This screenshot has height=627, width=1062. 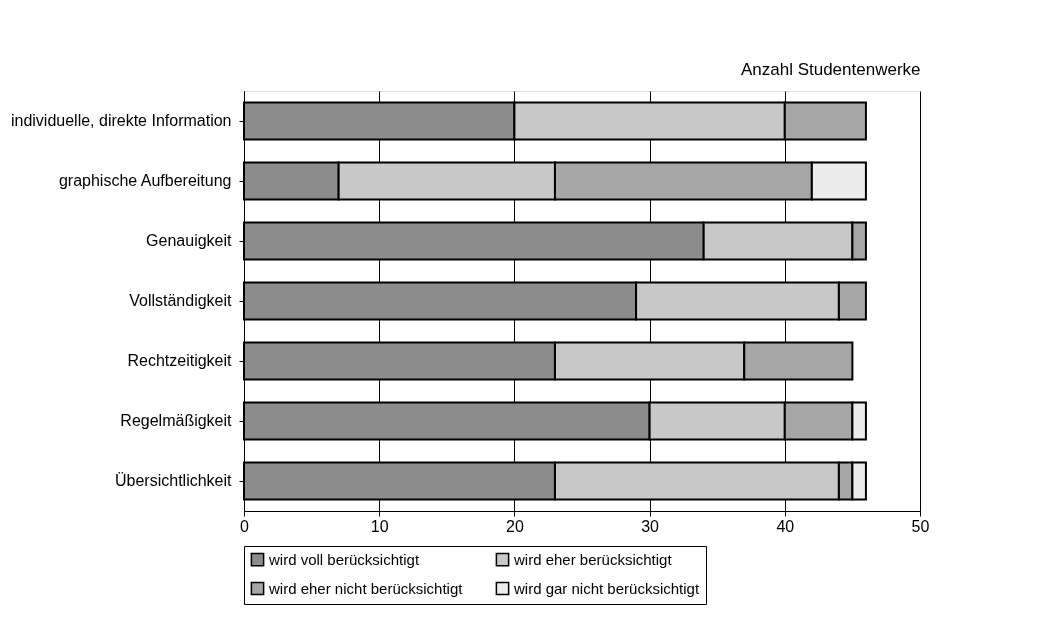 I want to click on y-tick-label: Rechtzeitigkeit, so click(x=180, y=360).